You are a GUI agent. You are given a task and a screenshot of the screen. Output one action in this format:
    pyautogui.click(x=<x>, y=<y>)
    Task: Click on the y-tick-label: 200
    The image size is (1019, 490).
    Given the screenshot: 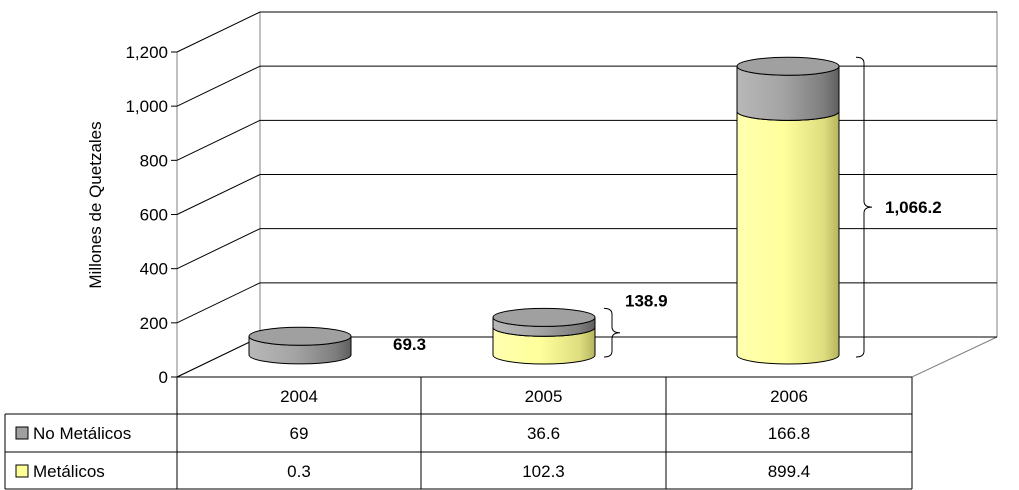 What is the action you would take?
    pyautogui.click(x=154, y=323)
    